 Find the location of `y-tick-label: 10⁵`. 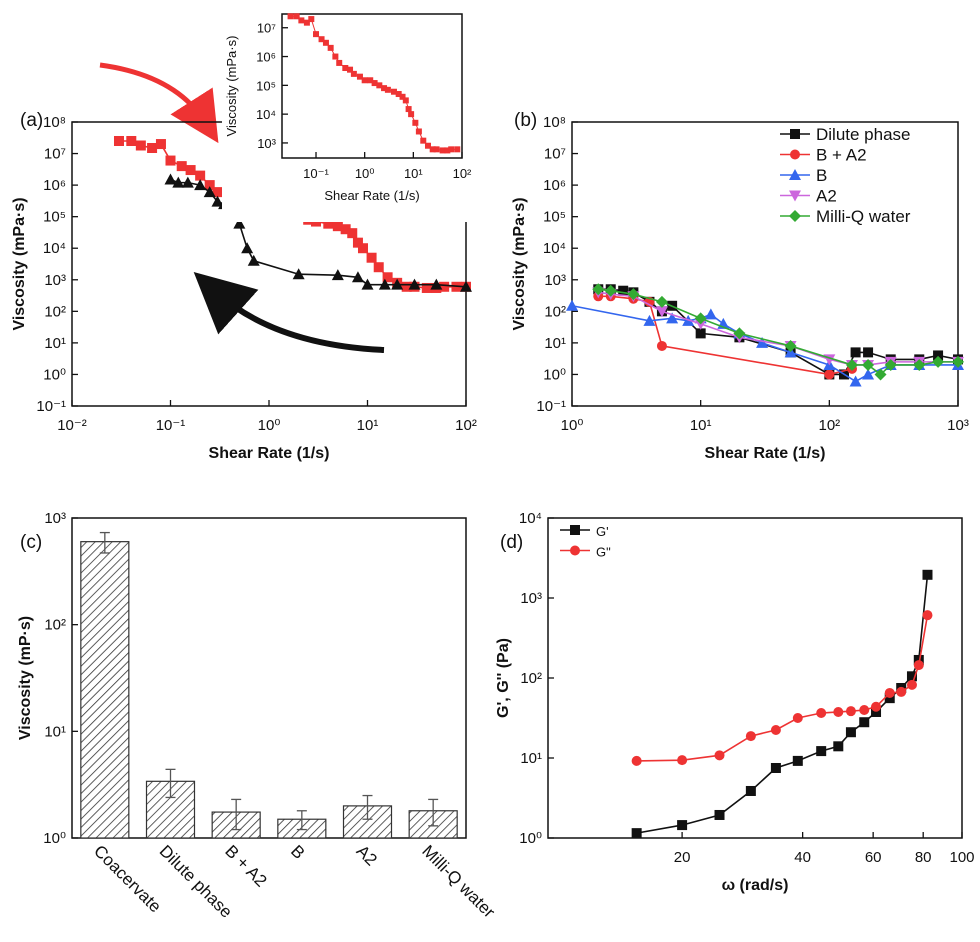

y-tick-label: 10⁵ is located at coordinates (554, 217).